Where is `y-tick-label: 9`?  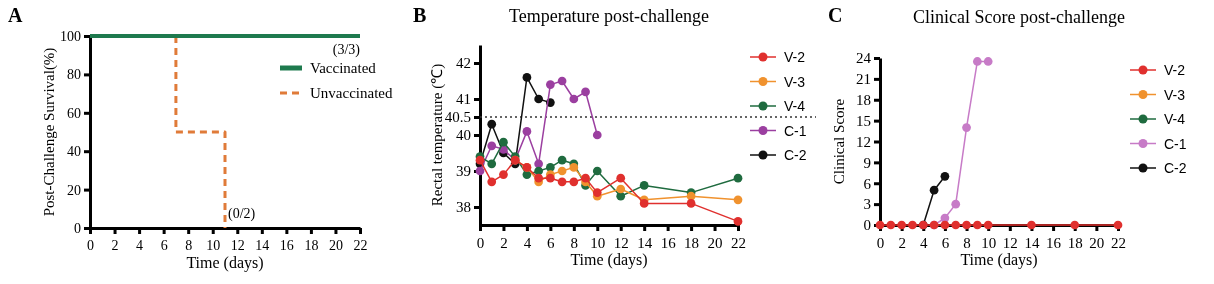 y-tick-label: 9 is located at coordinates (867, 162).